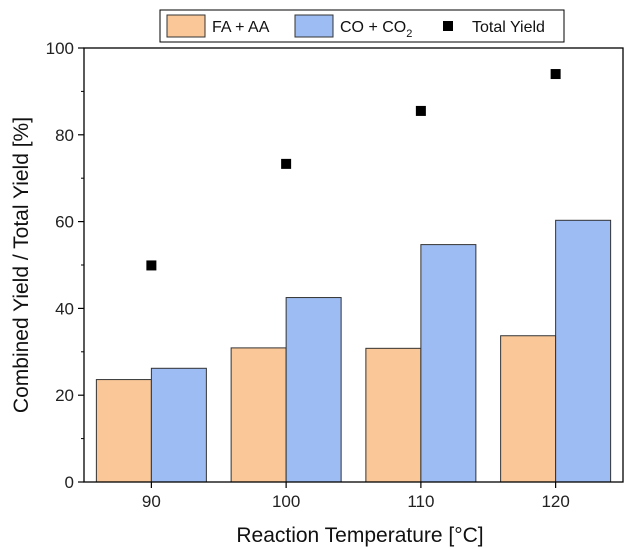 The width and height of the screenshot is (637, 549). Describe the element at coordinates (21, 265) in the screenshot. I see `y-axis-title: Combined Yield / Total Yield [%]` at that location.